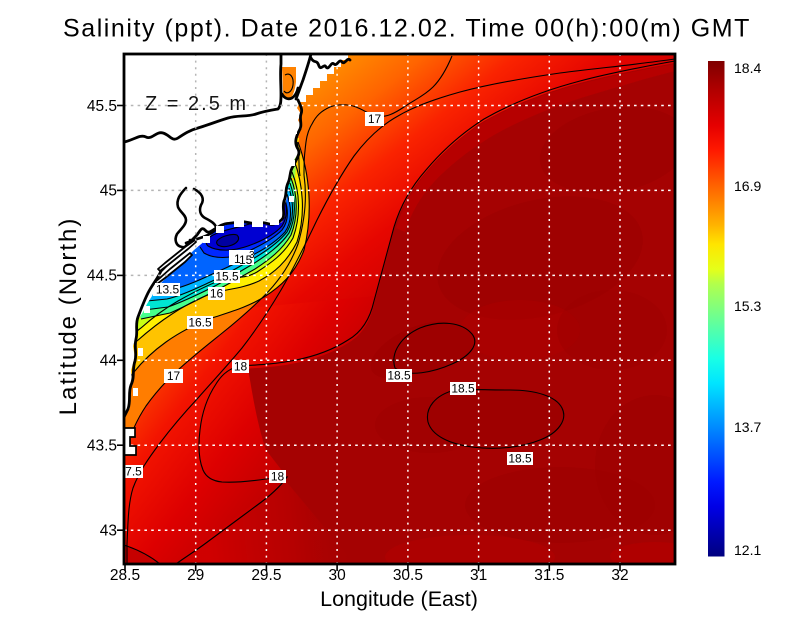  Describe the element at coordinates (133, 472) in the screenshot. I see `svg-text: 7.5` at that location.